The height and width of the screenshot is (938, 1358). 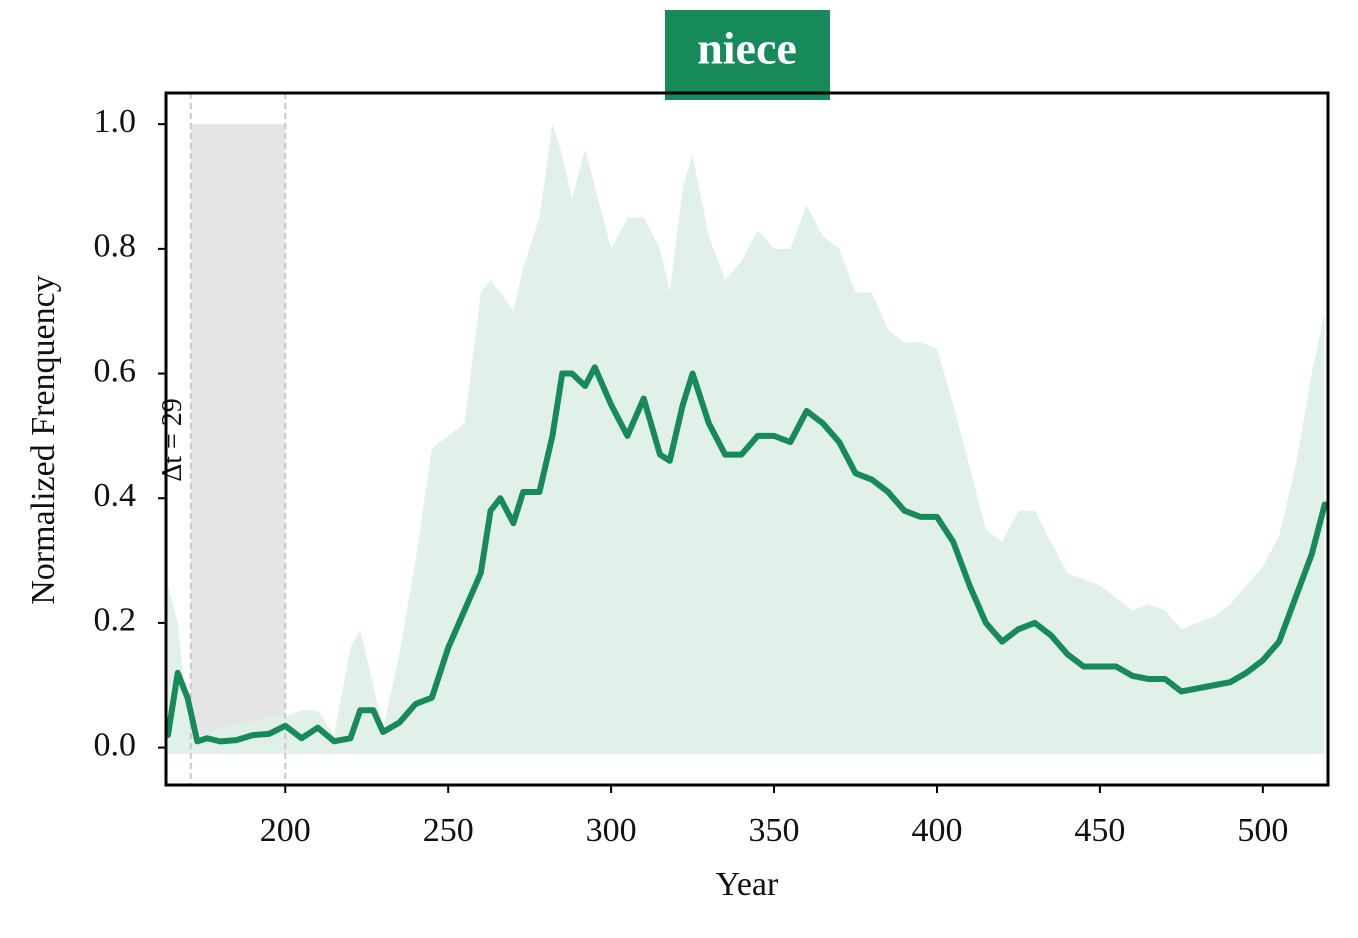 What do you see at coordinates (448, 830) in the screenshot?
I see `x-tick-label: 250` at bounding box center [448, 830].